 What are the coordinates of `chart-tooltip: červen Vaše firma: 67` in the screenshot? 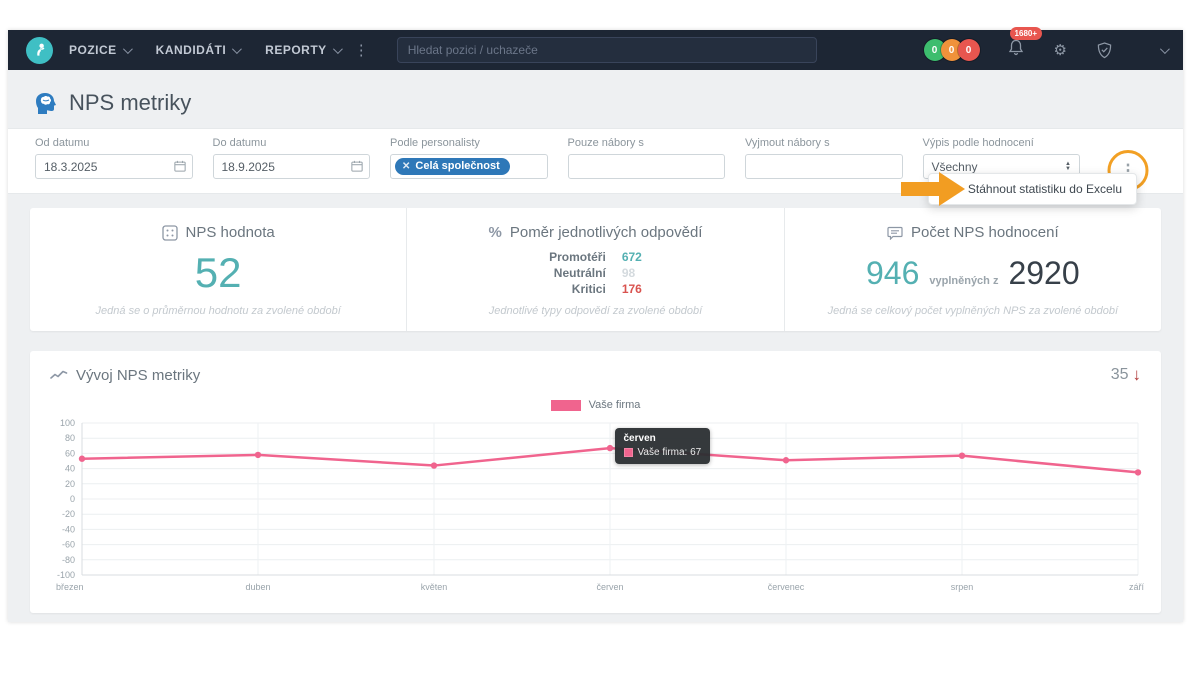 It's located at (662, 446).